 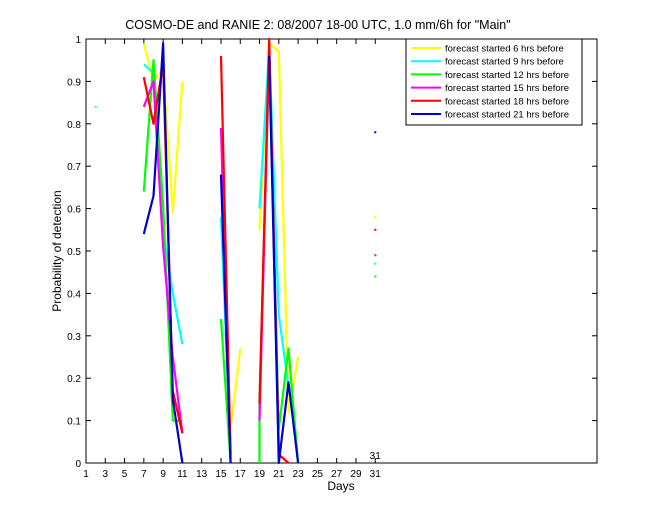 What do you see at coordinates (74, 167) in the screenshot?
I see `y-tick-label: 0.7` at bounding box center [74, 167].